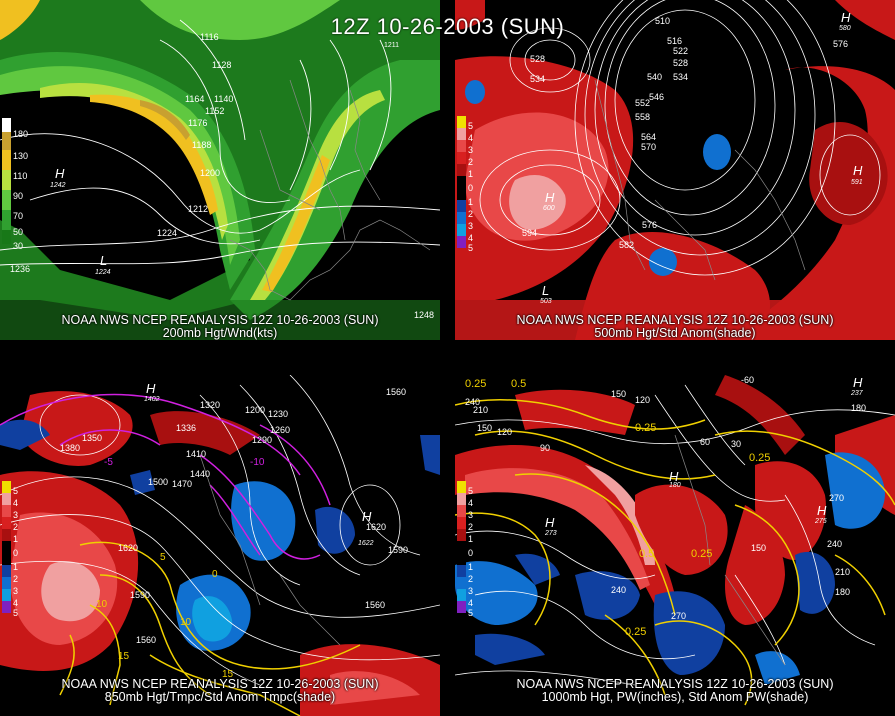  Describe the element at coordinates (674, 41) in the screenshot. I see `svg-text: 516` at that location.